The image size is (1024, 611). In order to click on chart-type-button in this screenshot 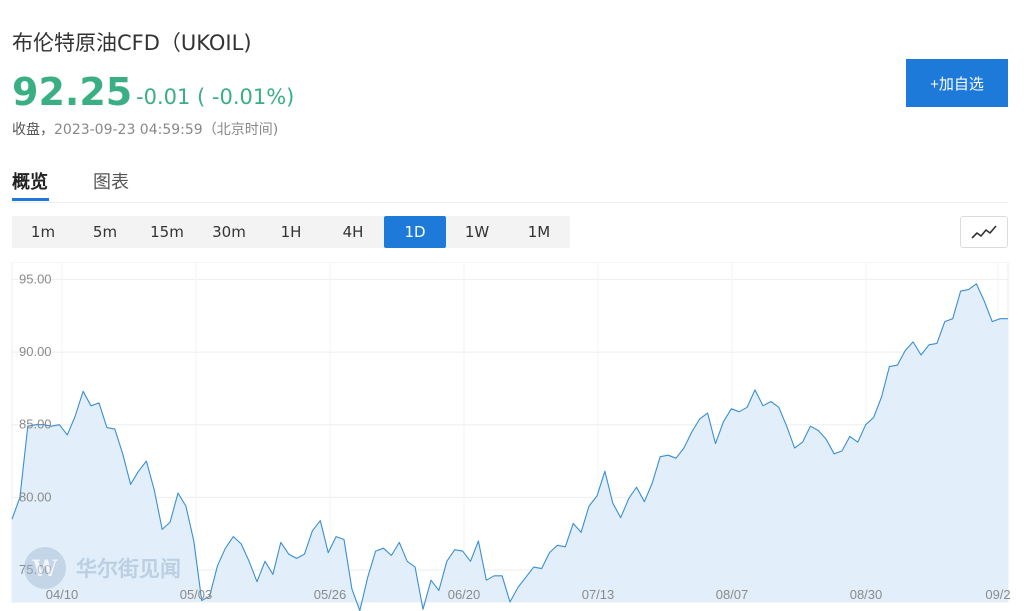, I will do `click(984, 232)`.